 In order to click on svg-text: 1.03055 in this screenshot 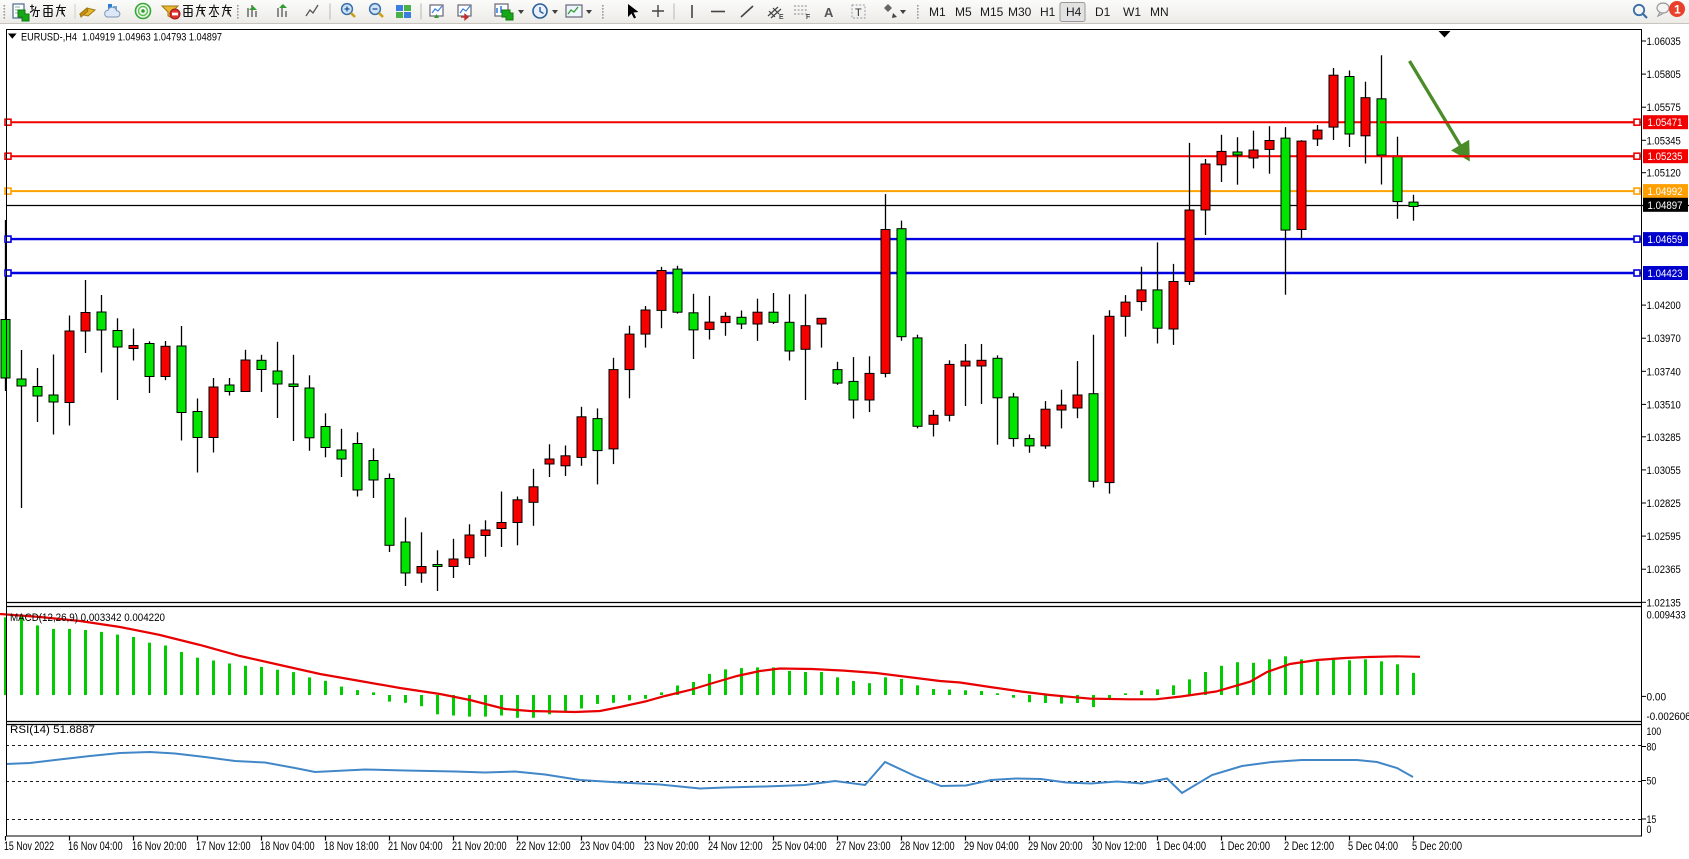, I will do `click(1664, 471)`.